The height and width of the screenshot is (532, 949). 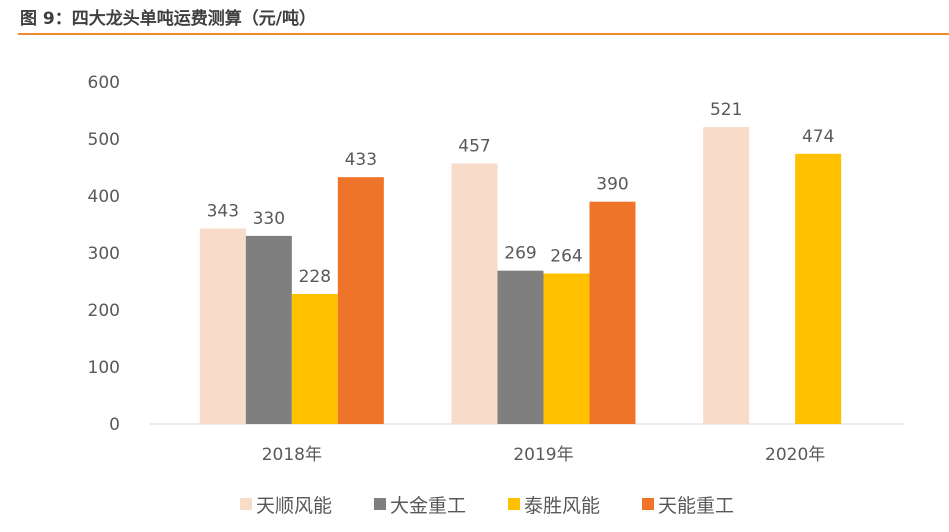 What do you see at coordinates (795, 455) in the screenshot?
I see `x-tick-label: 2020年` at bounding box center [795, 455].